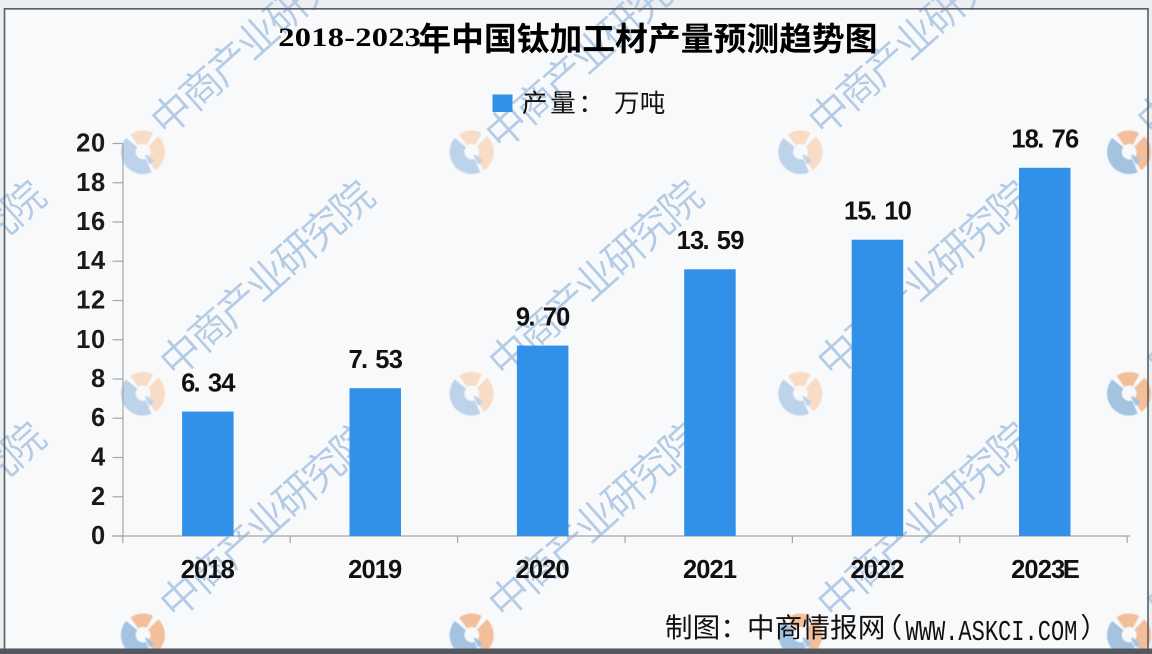 This screenshot has height=654, width=1152. I want to click on svg-text: WWW.ASKCI.COM, so click(992, 632).